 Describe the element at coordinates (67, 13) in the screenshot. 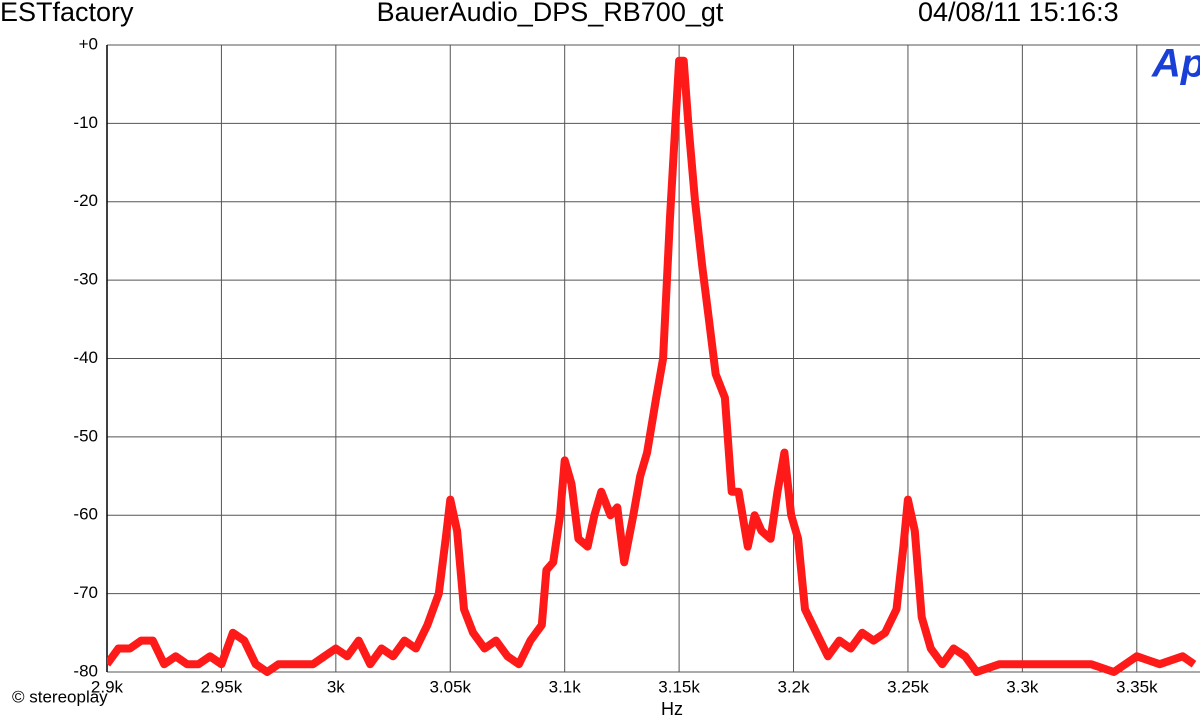

I see `header-left: ESTfactory` at that location.